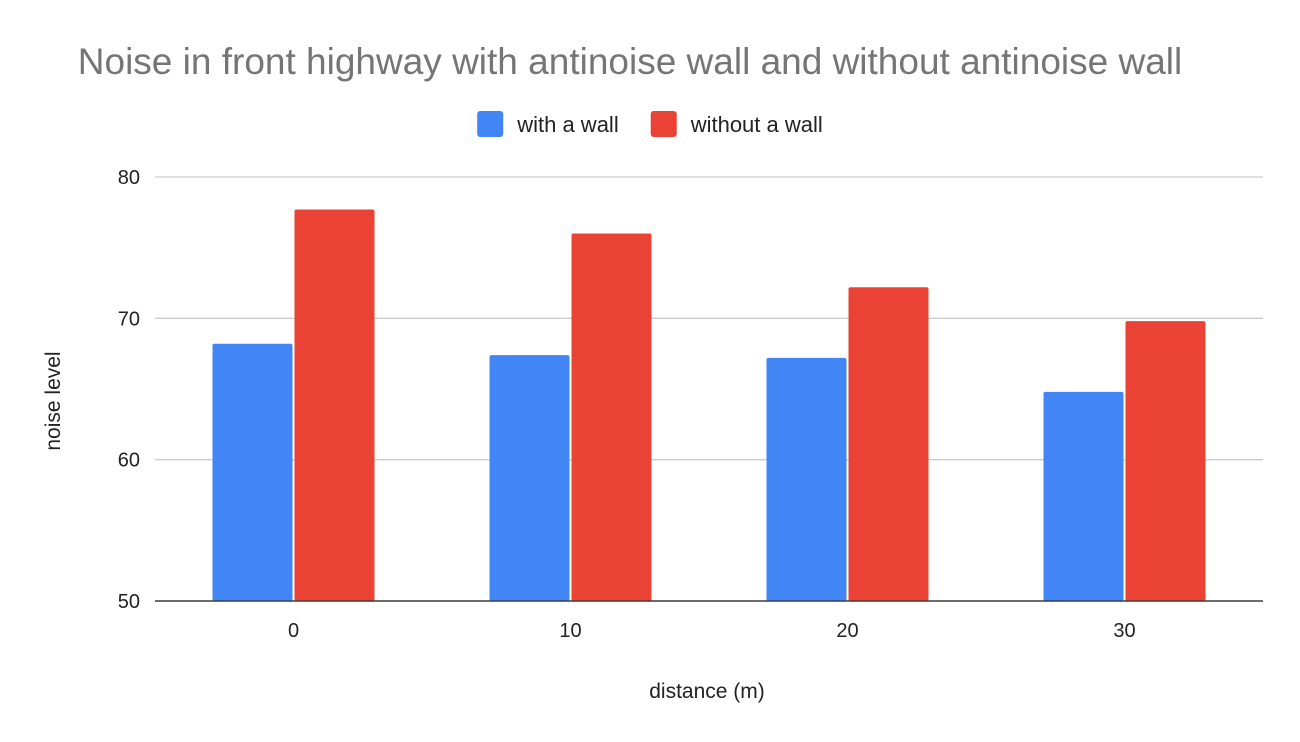 This screenshot has height=742, width=1300. Describe the element at coordinates (129, 319) in the screenshot. I see `y-tick-label: 70` at that location.